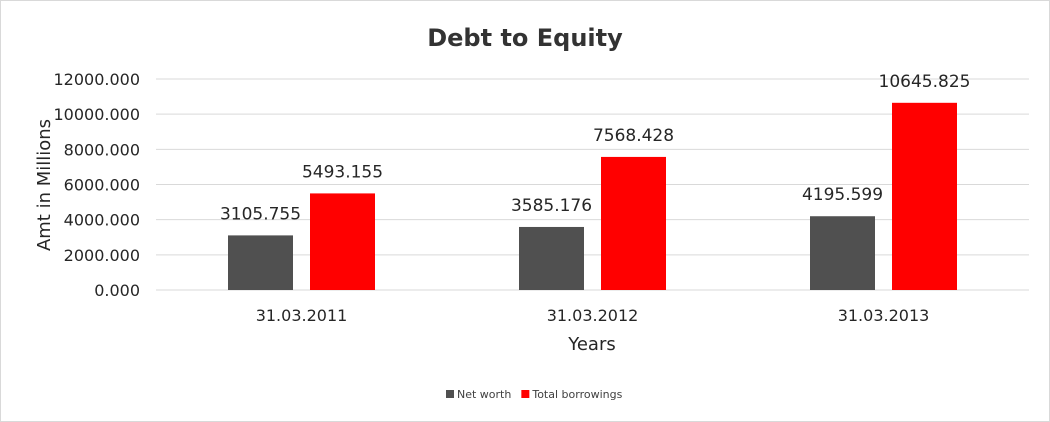 This screenshot has width=1050, height=422. What do you see at coordinates (576, 394) in the screenshot?
I see `legend-label: Total borrowings` at bounding box center [576, 394].